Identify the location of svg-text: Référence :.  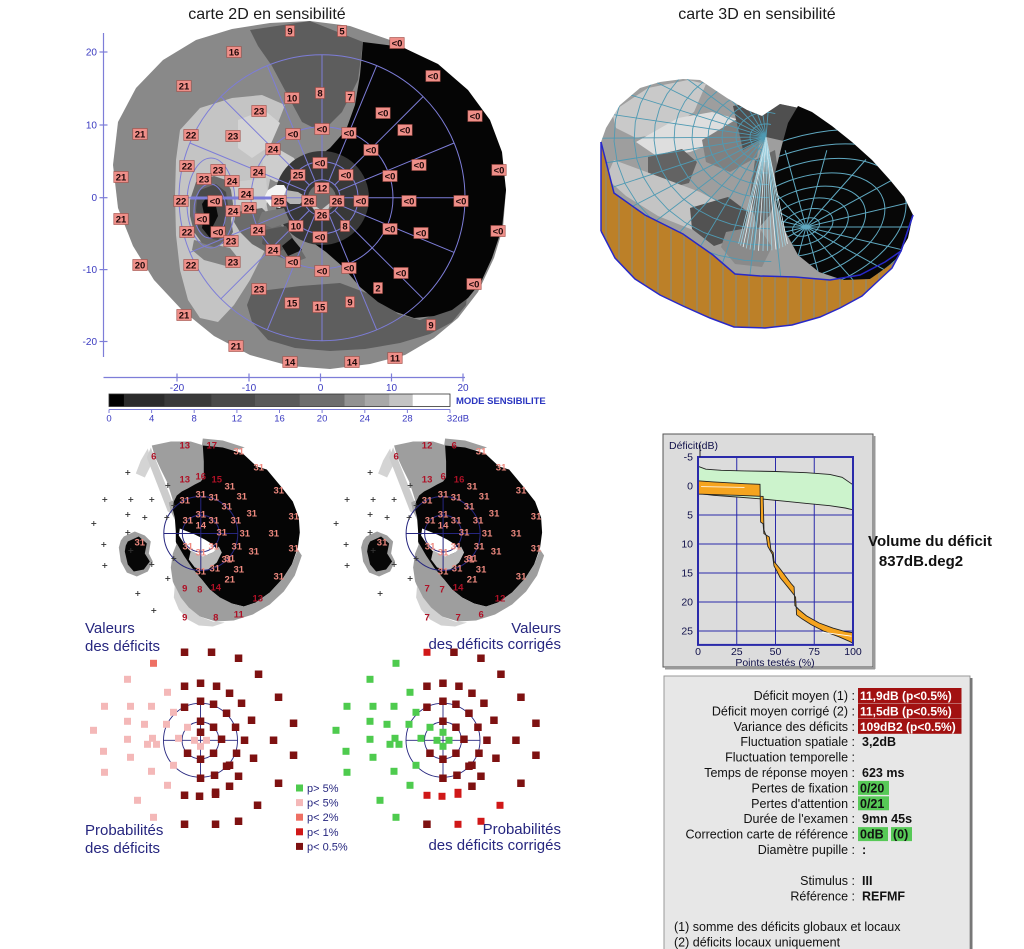
(822, 897).